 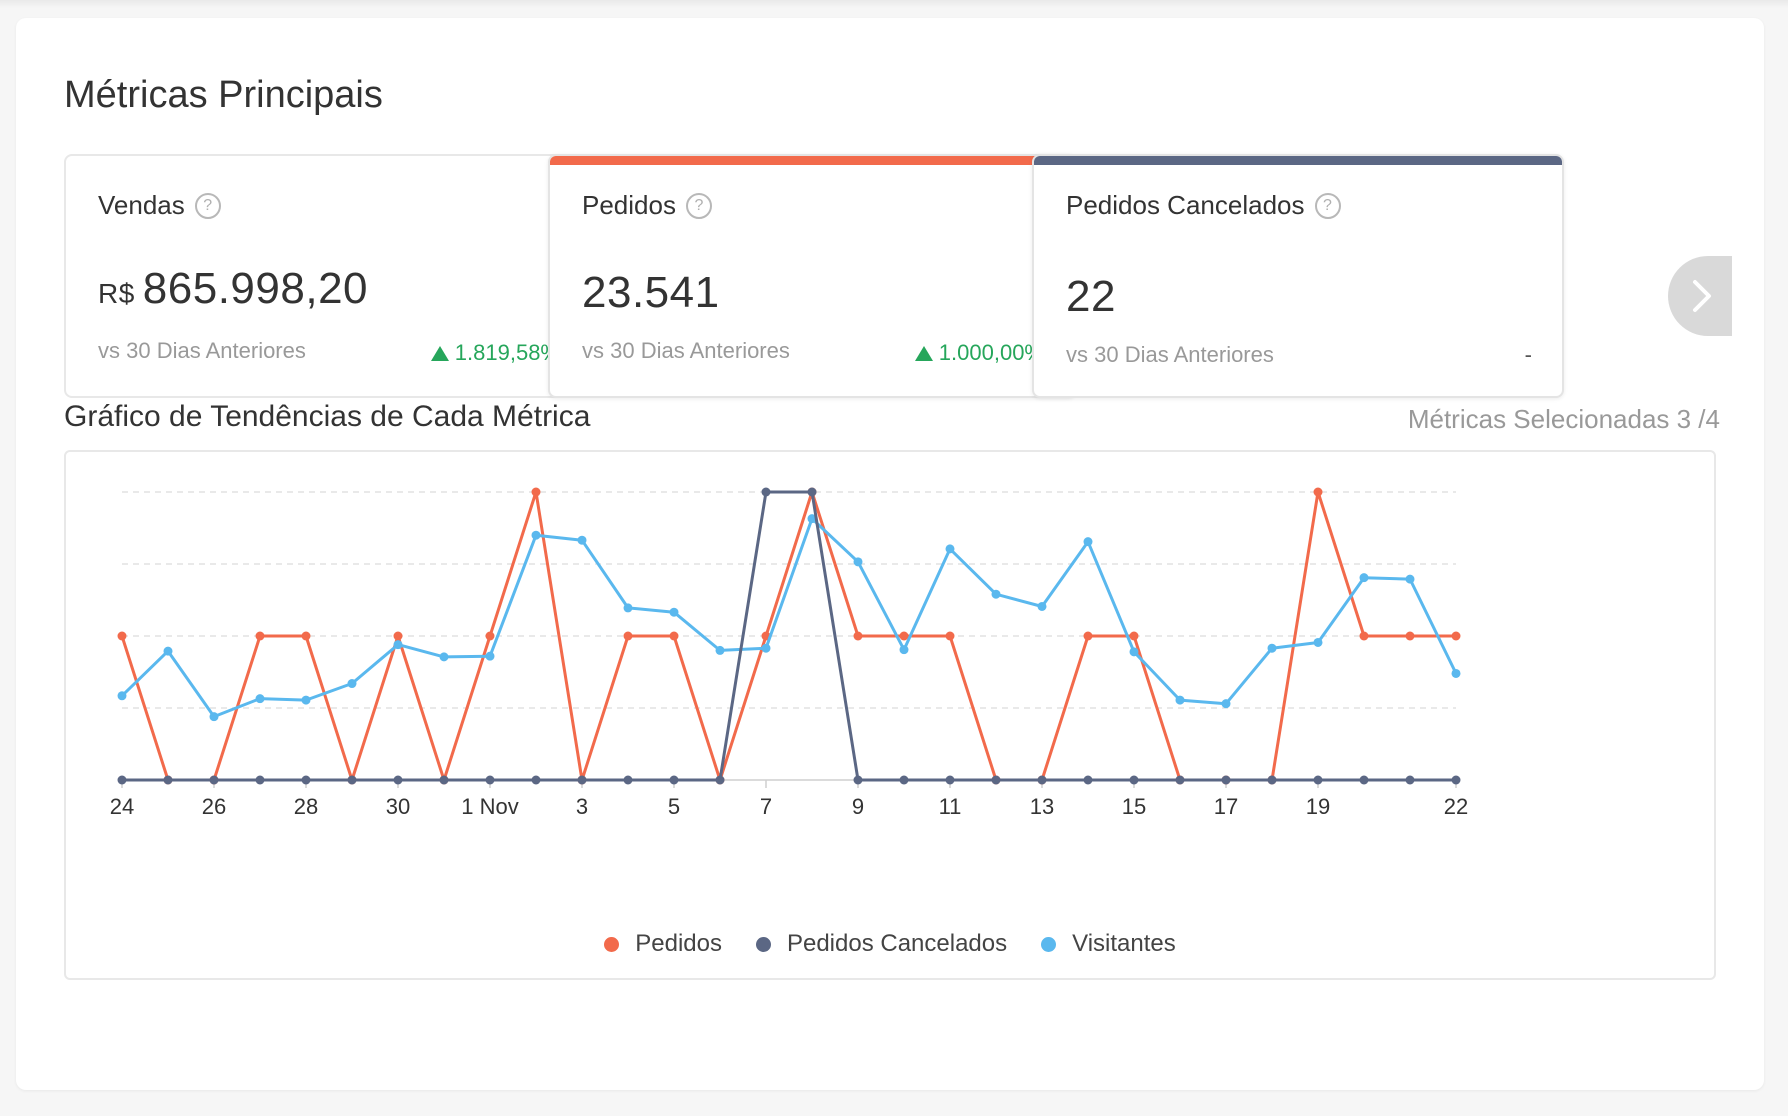 I want to click on chart-legend: Pedidos Pedidos Cancelados Visitantes, so click(x=890, y=944).